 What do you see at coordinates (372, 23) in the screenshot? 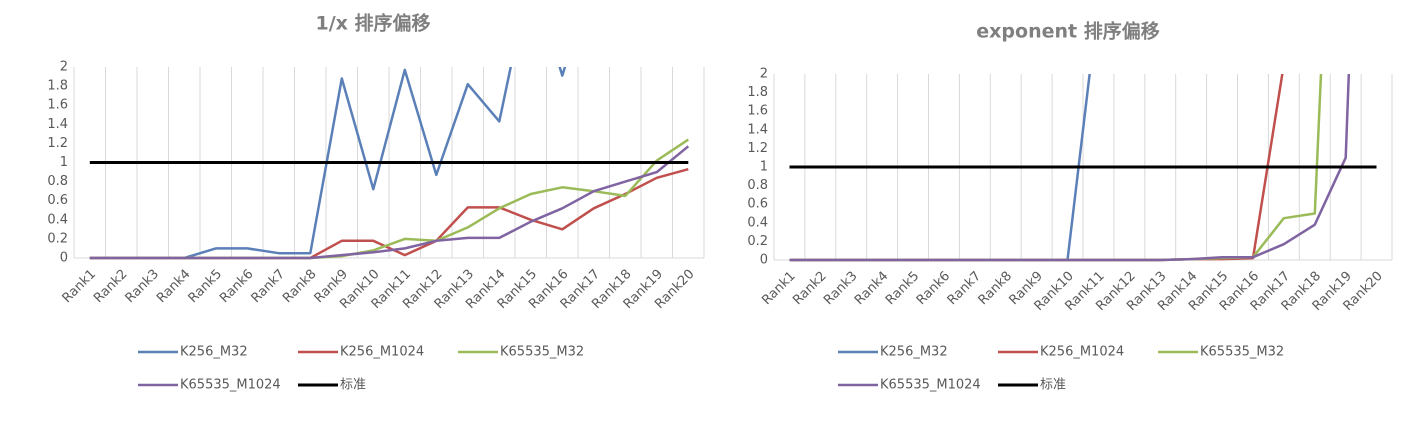
I see `chart-title: 1/x 排序偏移` at bounding box center [372, 23].